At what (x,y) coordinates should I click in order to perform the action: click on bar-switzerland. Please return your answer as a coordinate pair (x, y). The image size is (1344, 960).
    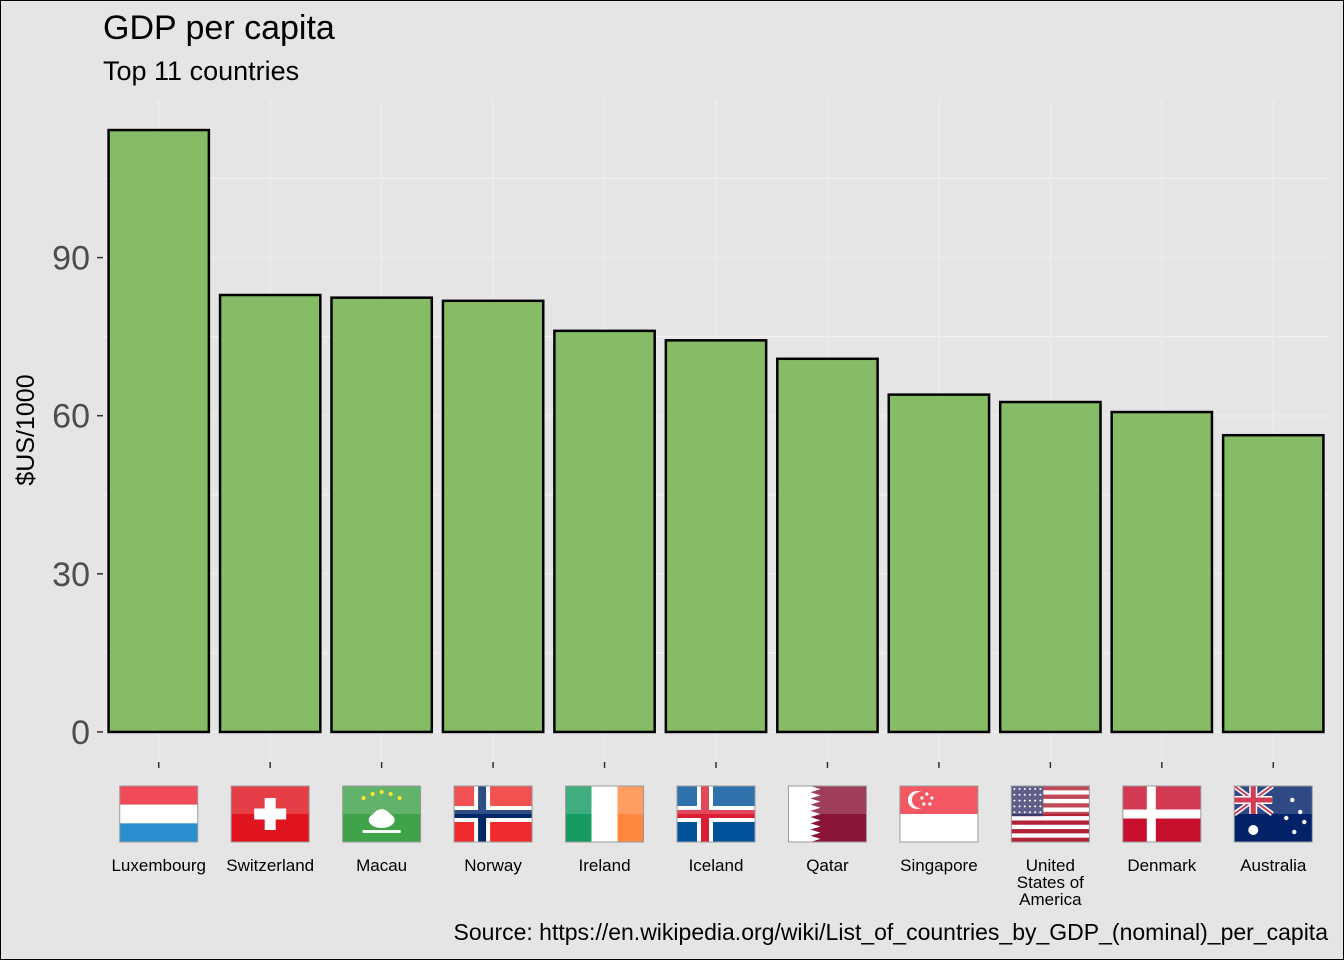
    Looking at the image, I should click on (270, 513).